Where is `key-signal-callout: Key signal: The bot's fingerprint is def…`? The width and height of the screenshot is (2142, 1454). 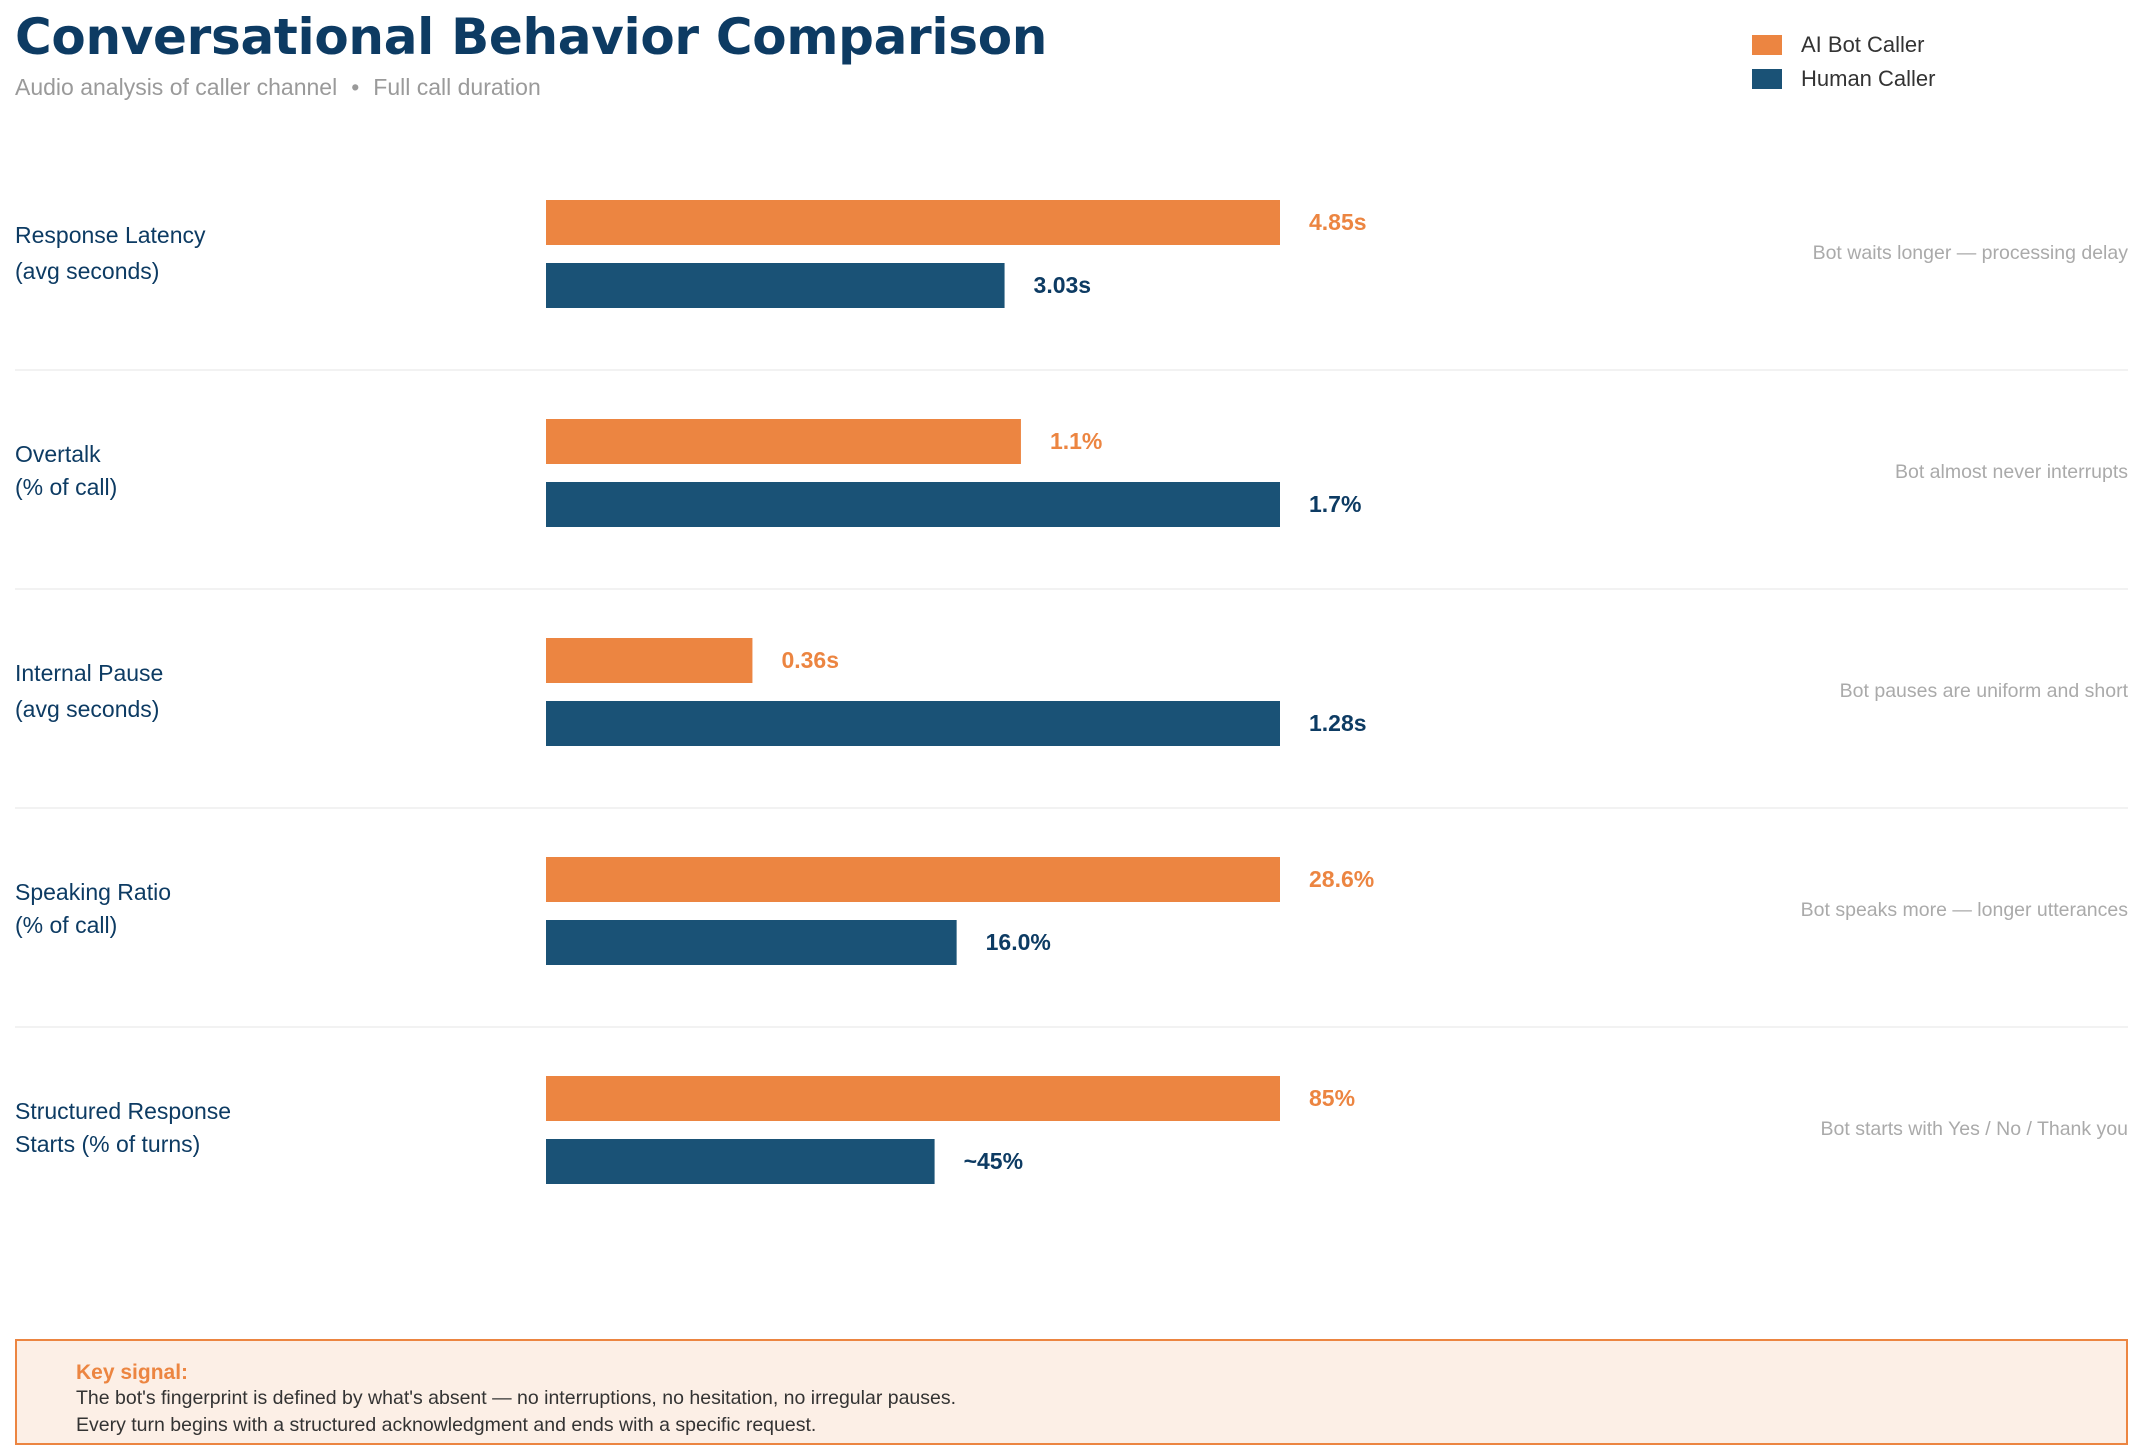 key-signal-callout: Key signal: The bot's fingerprint is def… is located at coordinates (1071, 1392).